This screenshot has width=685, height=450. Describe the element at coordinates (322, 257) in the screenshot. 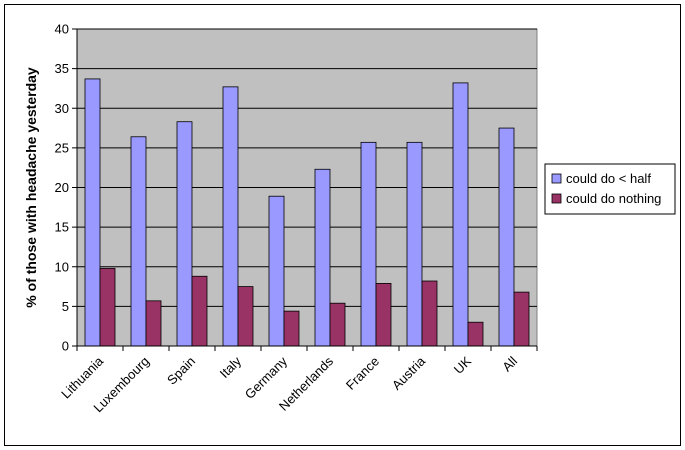

I see `bar-netherlands-could-do-less-than-half` at that location.